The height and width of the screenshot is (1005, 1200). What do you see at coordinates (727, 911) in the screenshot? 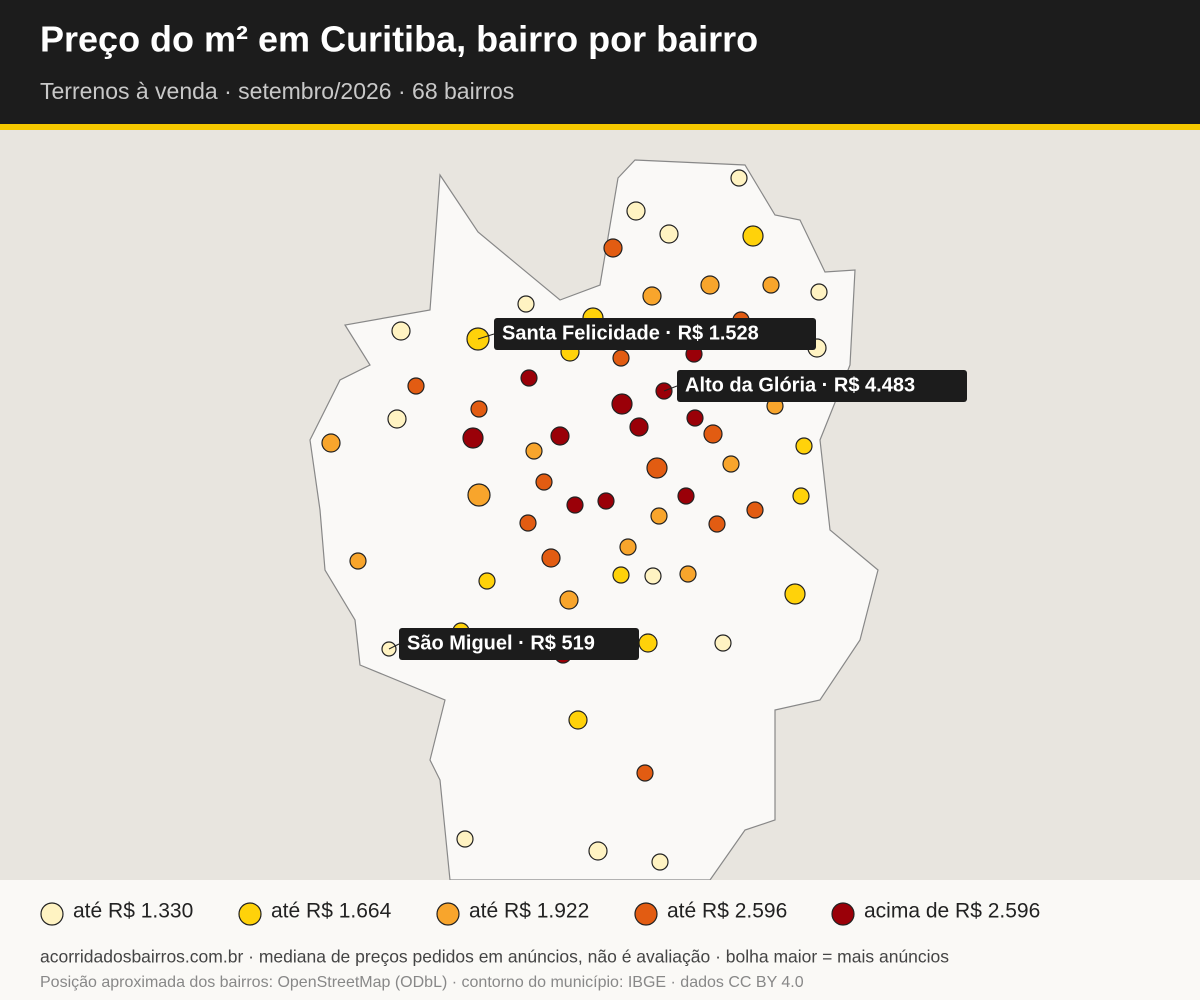
I see `legend-label: até R$ 2.596` at bounding box center [727, 911].